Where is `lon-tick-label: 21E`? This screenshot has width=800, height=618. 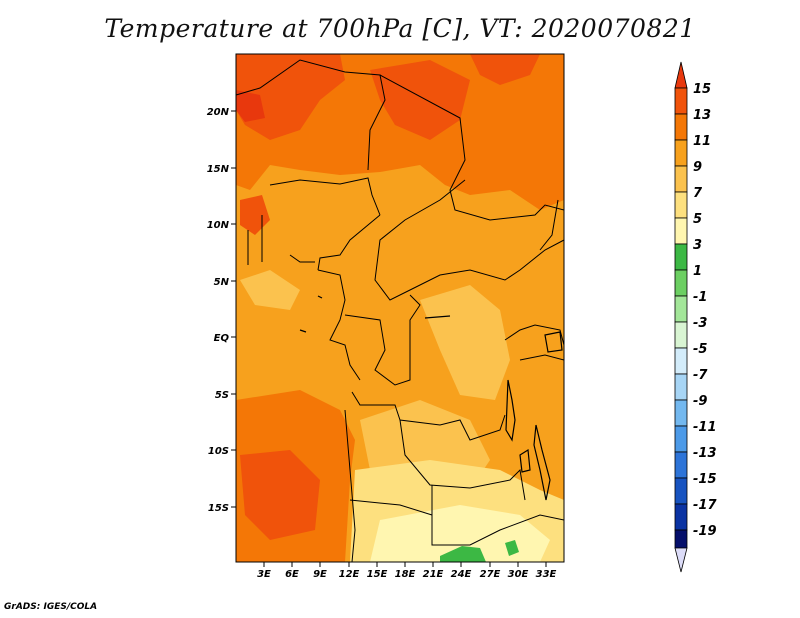
lon-tick-label: 21E is located at coordinates (433, 574).